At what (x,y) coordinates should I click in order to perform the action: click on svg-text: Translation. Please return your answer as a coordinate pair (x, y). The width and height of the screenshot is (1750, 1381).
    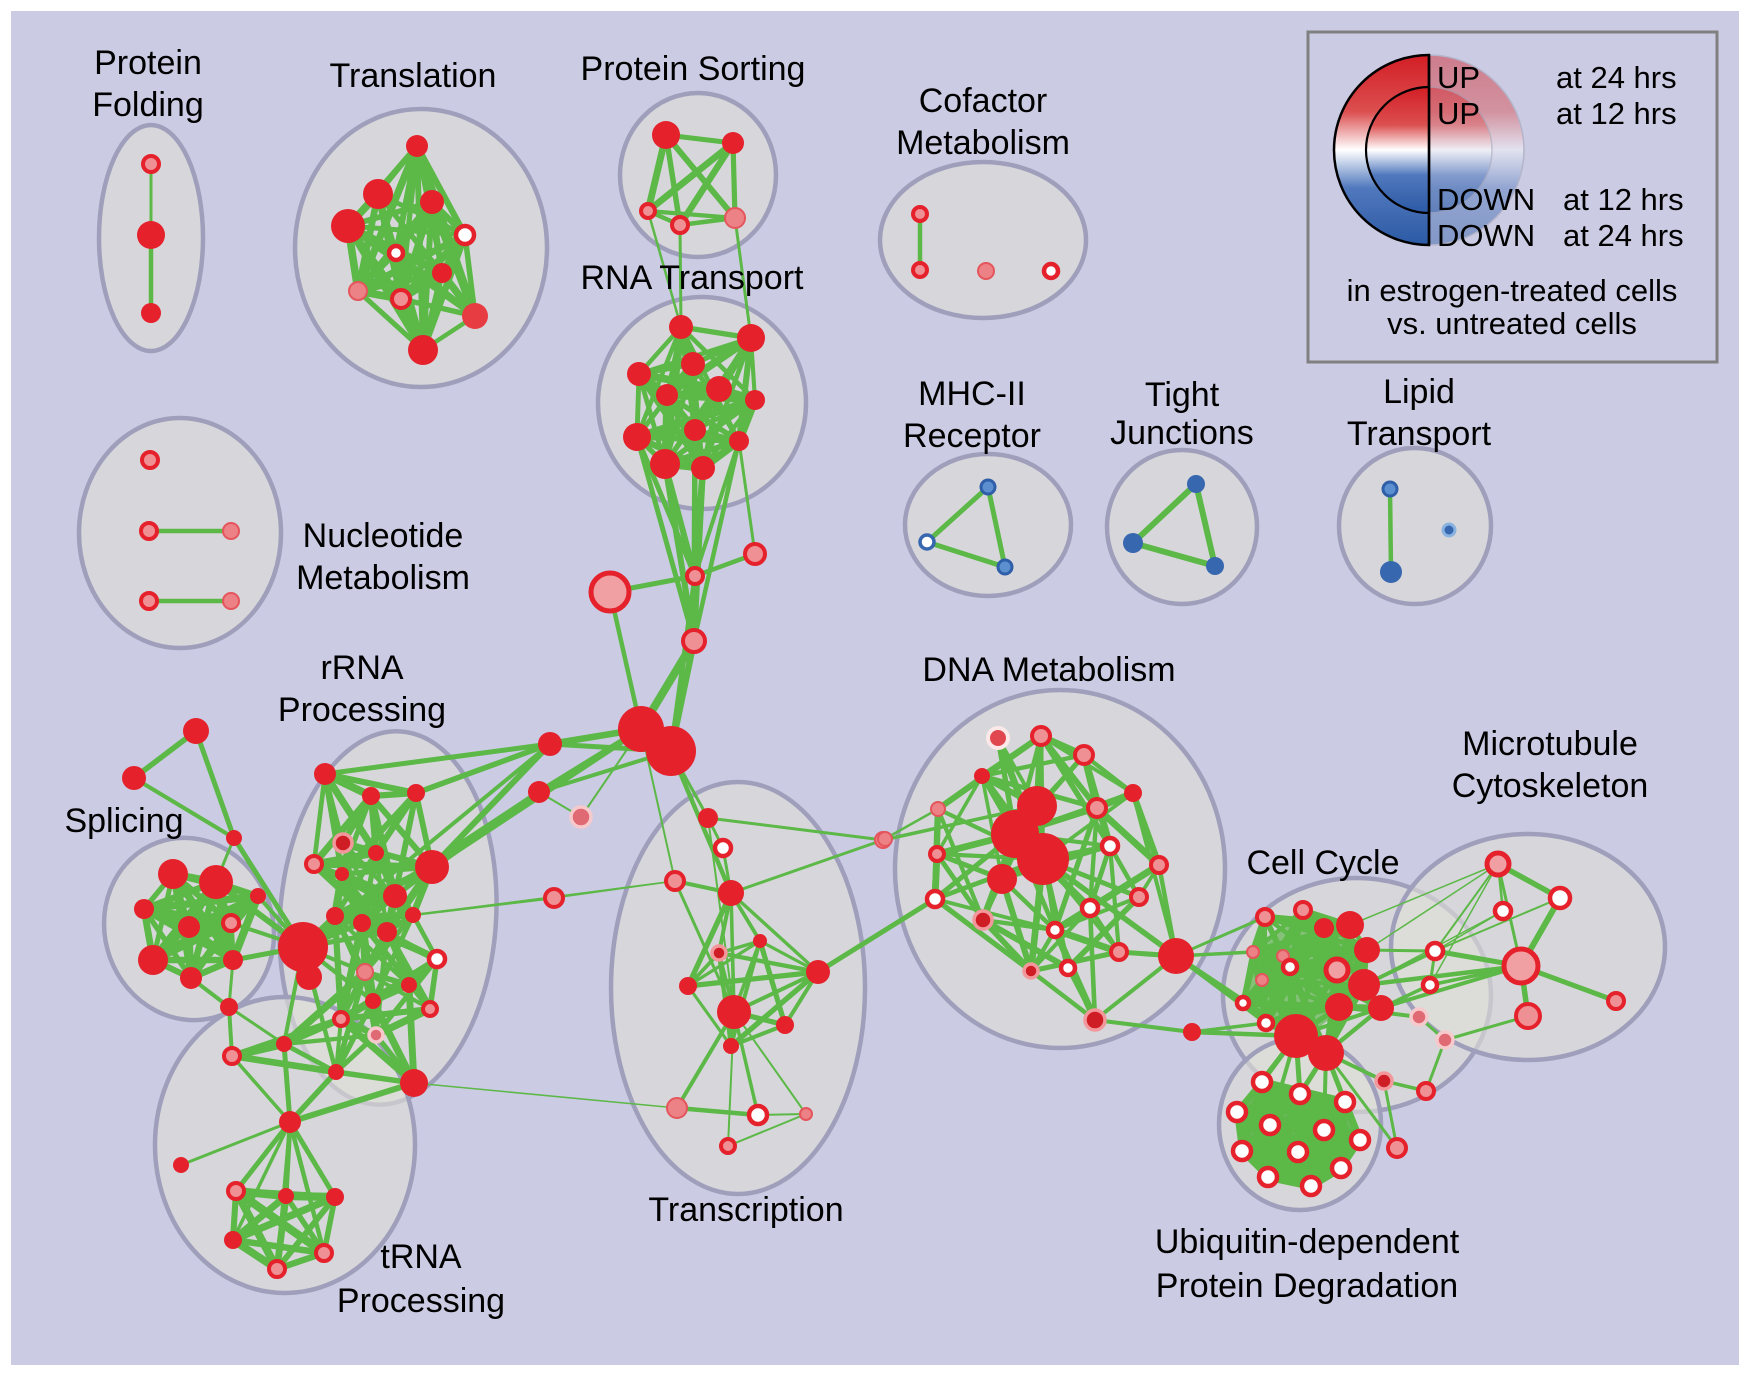
    Looking at the image, I should click on (413, 76).